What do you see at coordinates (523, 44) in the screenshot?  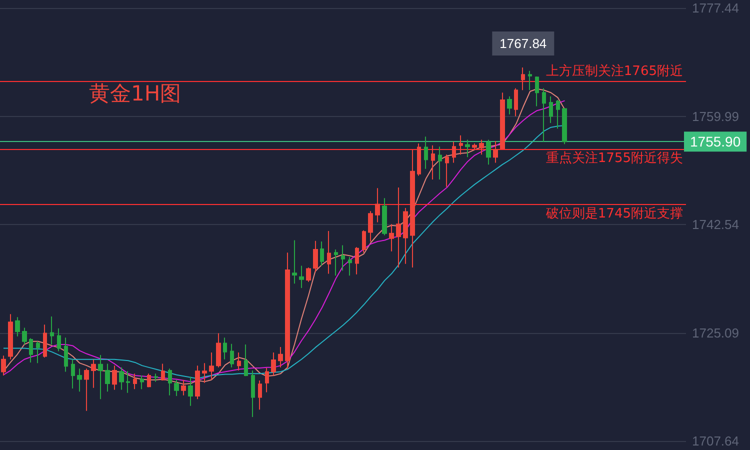 I see `annotation: 1767.84` at bounding box center [523, 44].